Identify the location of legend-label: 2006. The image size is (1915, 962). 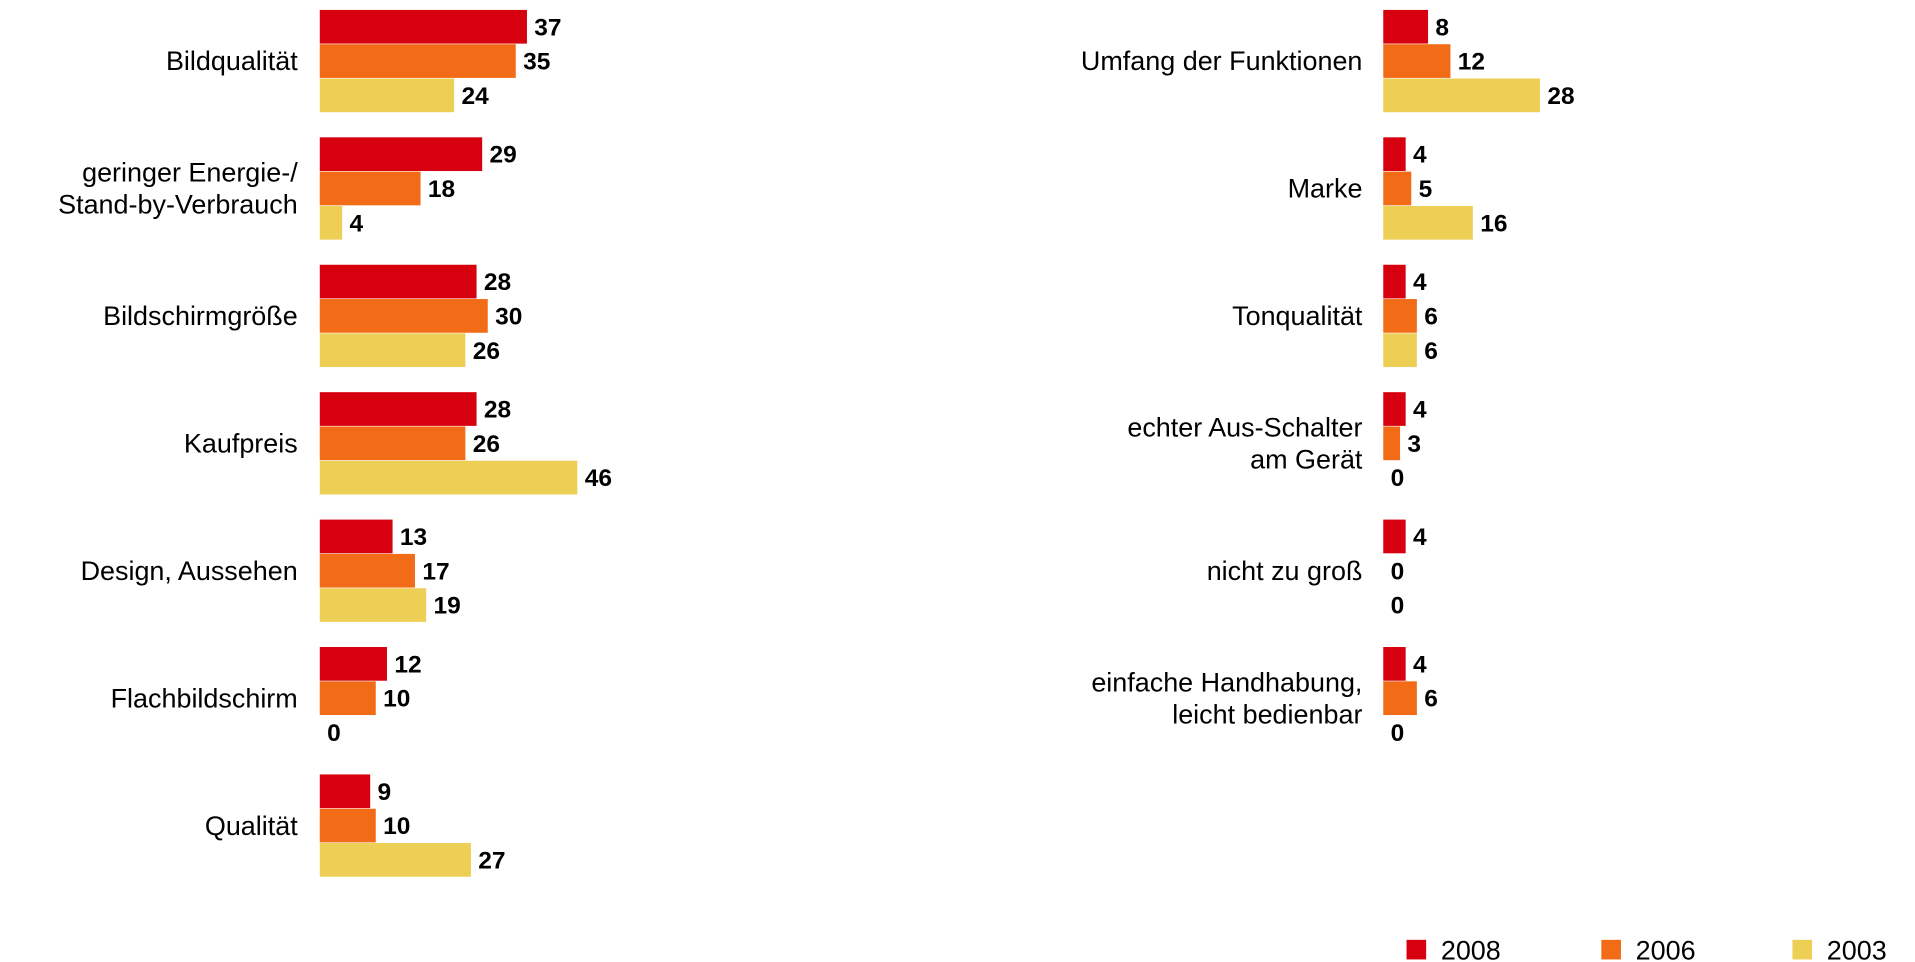
(1666, 948).